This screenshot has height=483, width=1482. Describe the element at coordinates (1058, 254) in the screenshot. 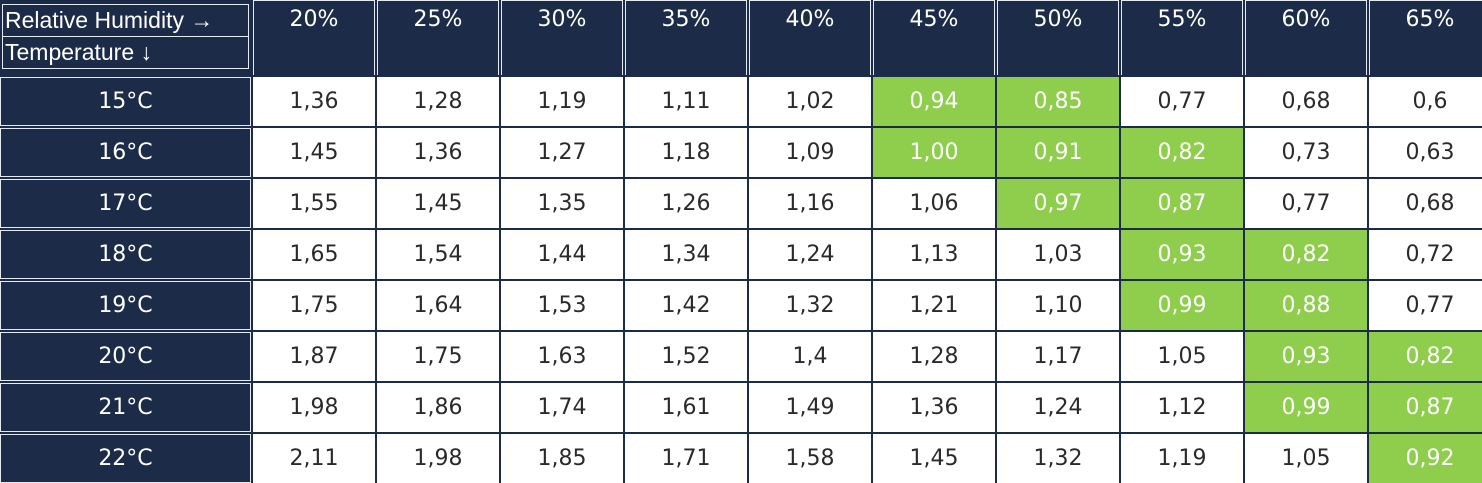

I see `table-cell: 1,03` at that location.